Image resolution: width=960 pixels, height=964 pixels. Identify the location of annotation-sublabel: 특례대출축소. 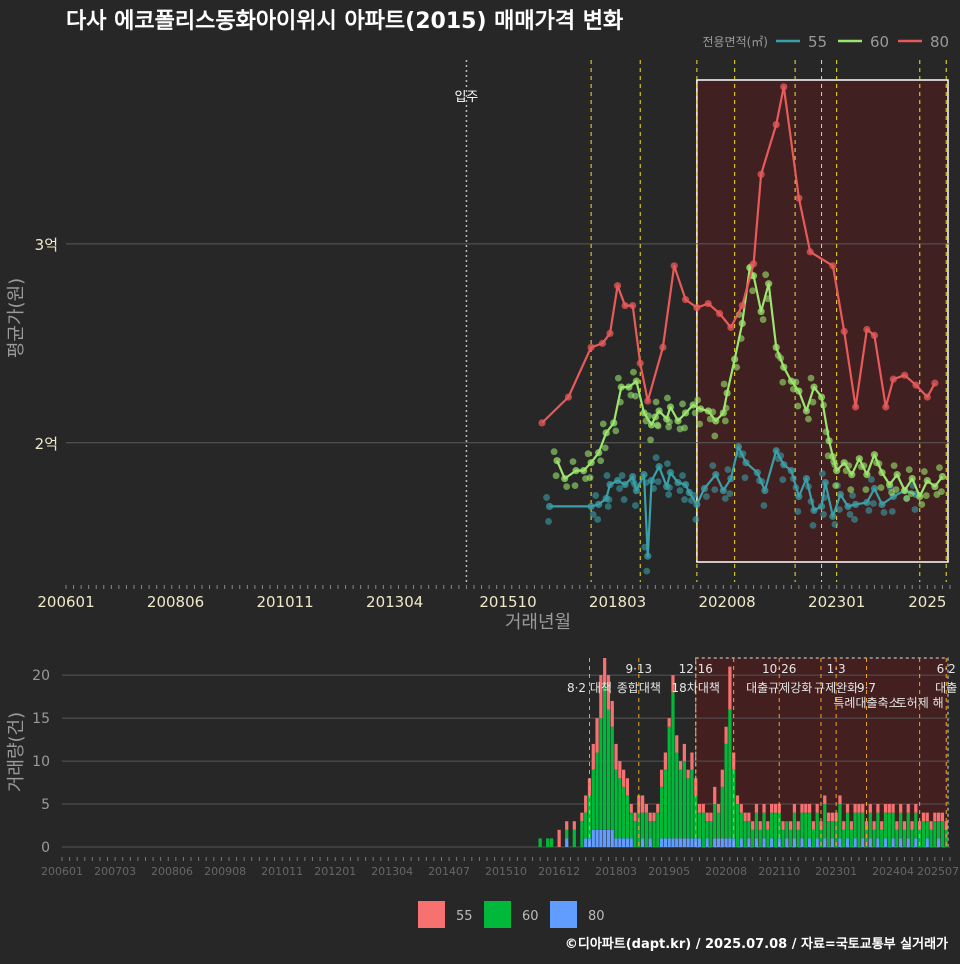
(866, 703).